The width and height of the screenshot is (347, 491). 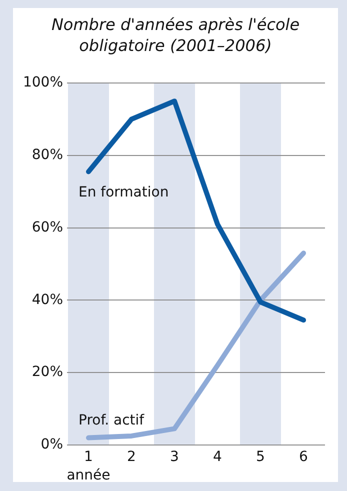 What do you see at coordinates (174, 457) in the screenshot?
I see `x-tick-label: 3` at bounding box center [174, 457].